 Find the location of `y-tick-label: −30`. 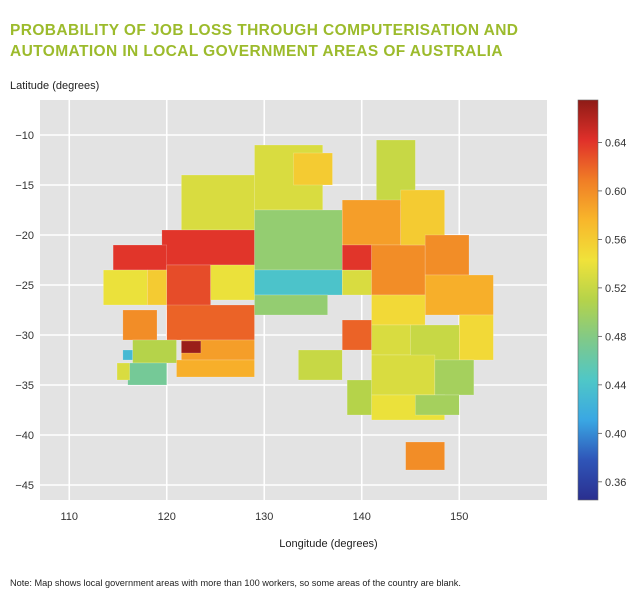

y-tick-label: −30 is located at coordinates (24, 336).